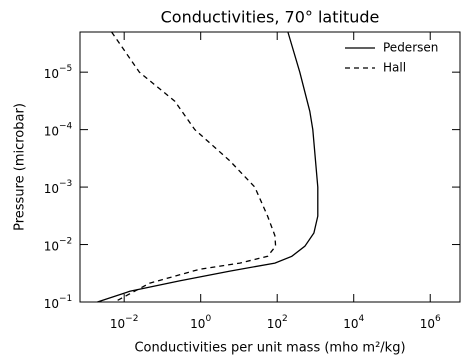  I want to click on y-tick-label-exponent: −5, so click(65, 69).